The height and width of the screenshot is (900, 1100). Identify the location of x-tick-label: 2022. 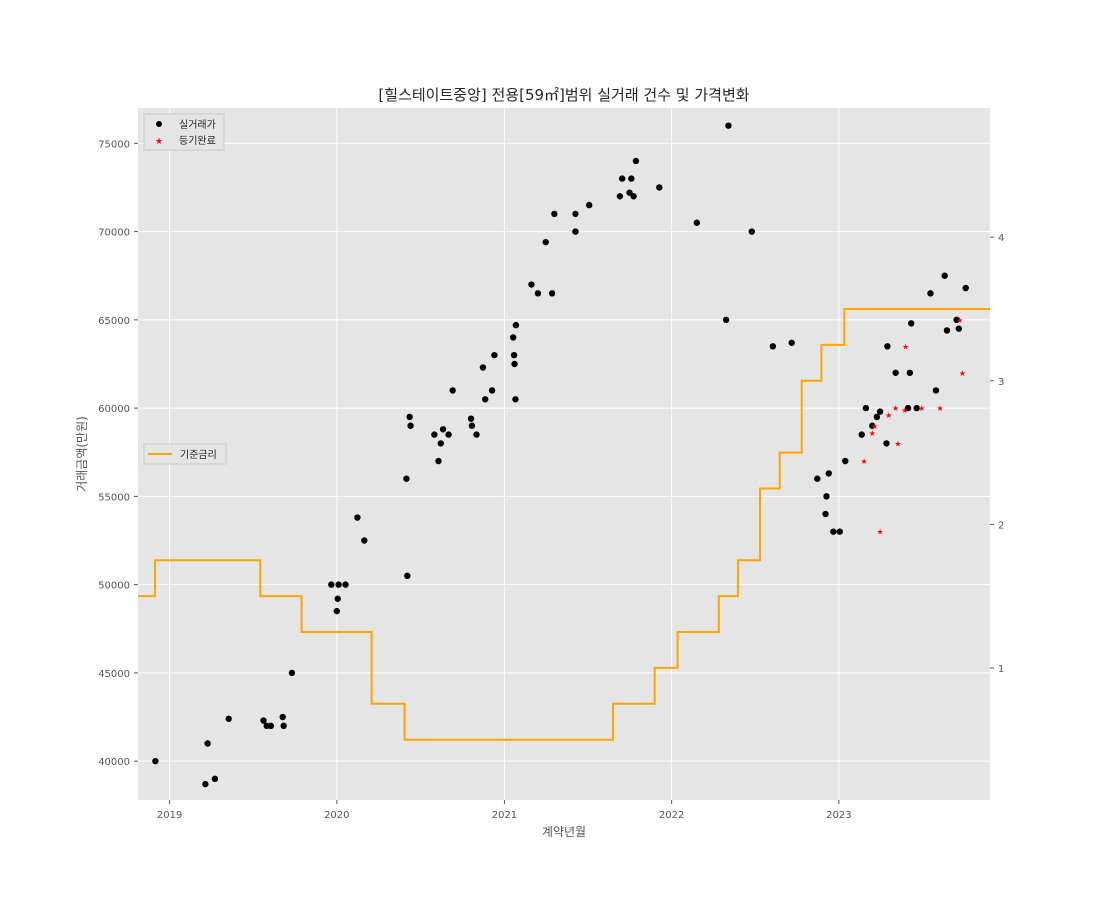
(671, 815).